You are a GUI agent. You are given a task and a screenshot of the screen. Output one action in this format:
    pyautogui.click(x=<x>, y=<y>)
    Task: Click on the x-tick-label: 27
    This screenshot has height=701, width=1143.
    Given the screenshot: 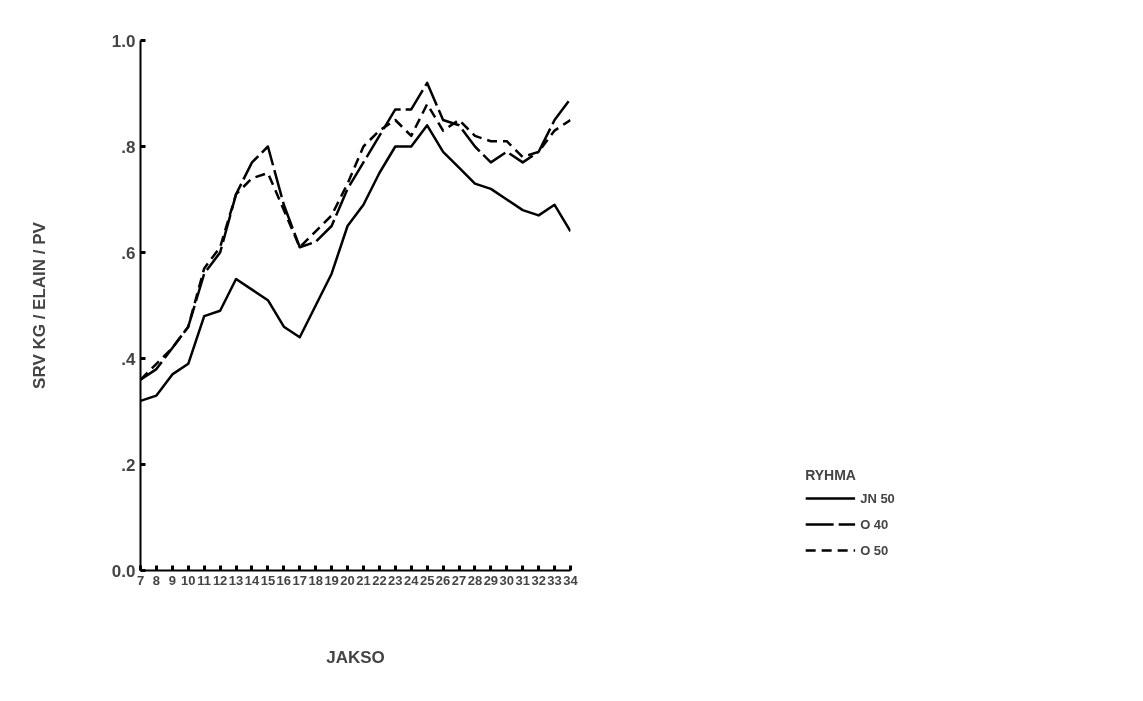 What is the action you would take?
    pyautogui.click(x=459, y=580)
    